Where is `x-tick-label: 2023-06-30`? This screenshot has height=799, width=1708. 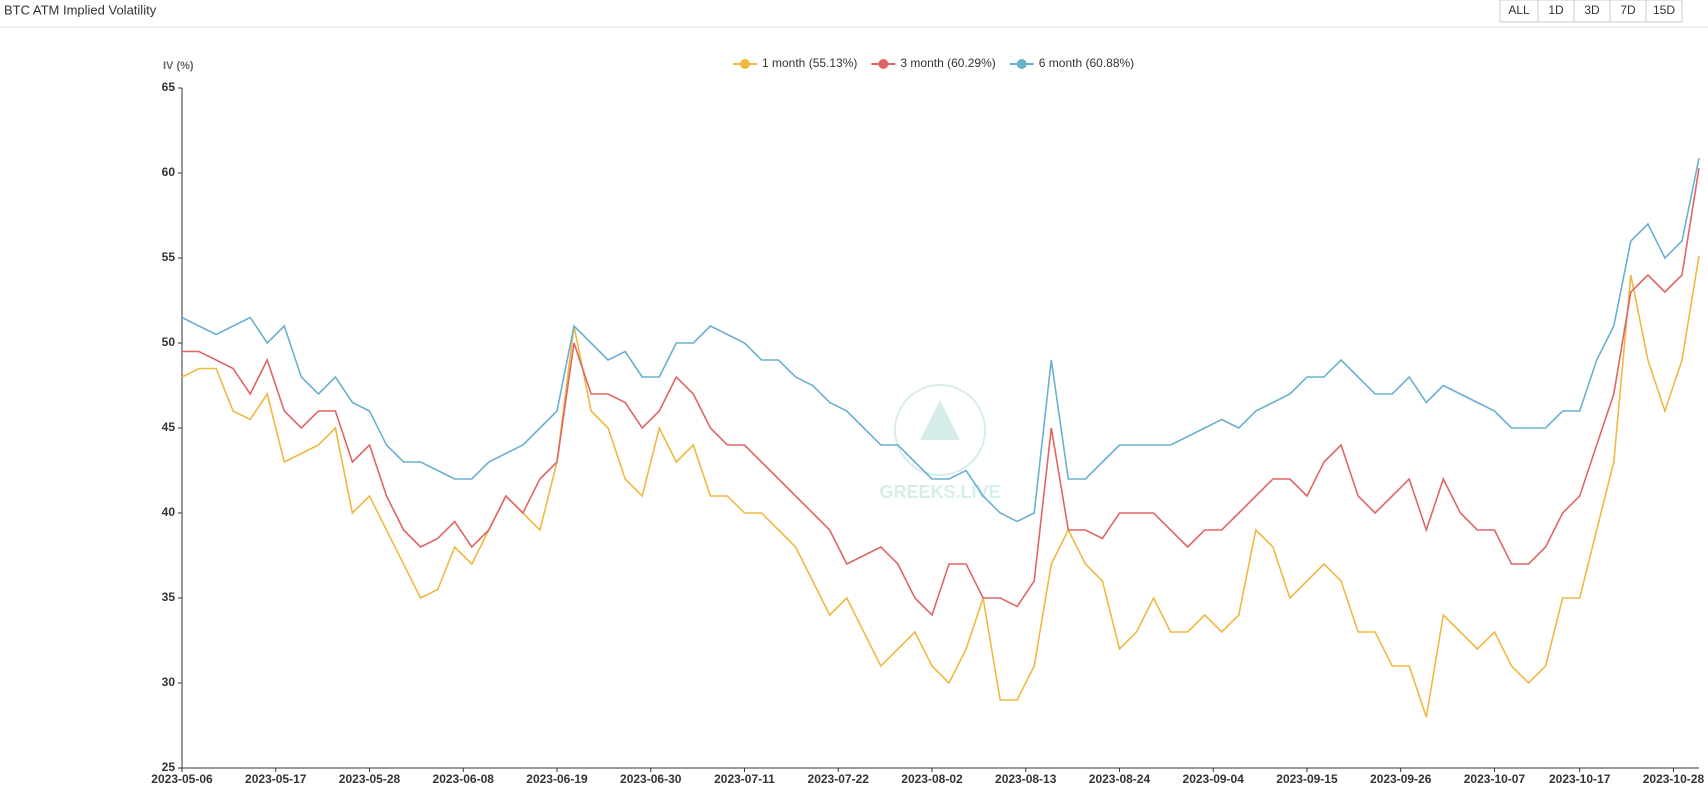 x-tick-label: 2023-06-30 is located at coordinates (651, 779).